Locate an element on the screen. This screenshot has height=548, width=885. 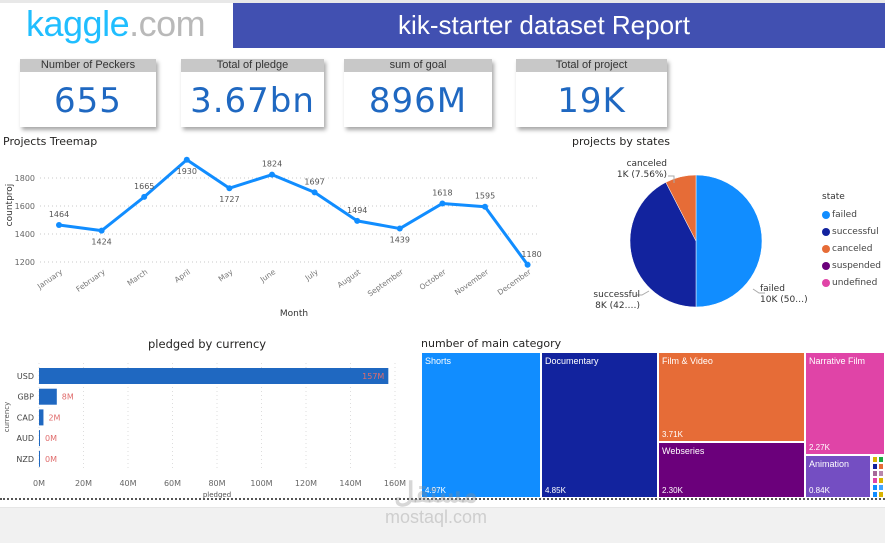
data-label: 1595 is located at coordinates (485, 196).